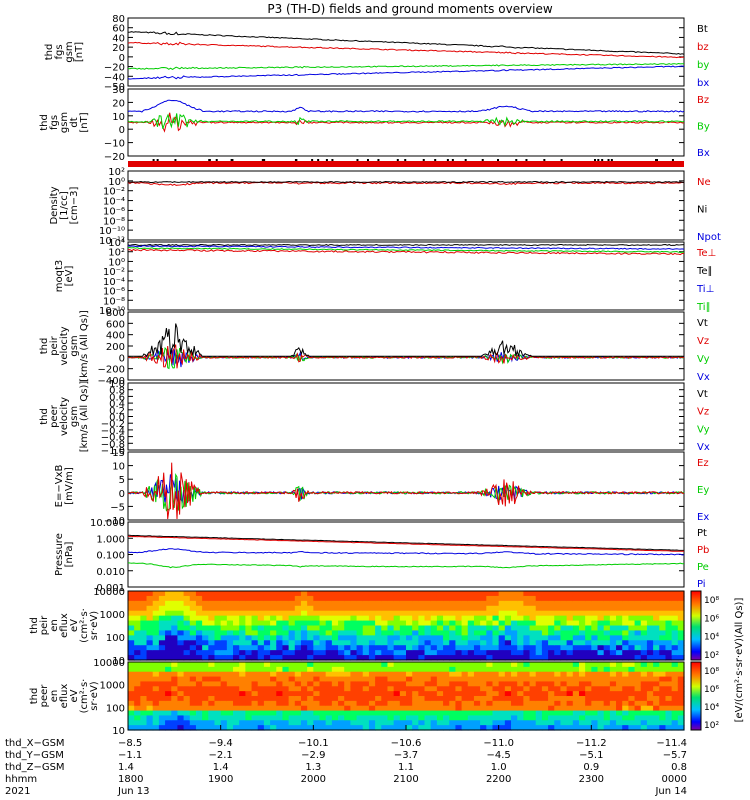 The image size is (750, 800). Describe the element at coordinates (112, 241) in the screenshot. I see `y-tick-label: 10⁻¹²` at that location.